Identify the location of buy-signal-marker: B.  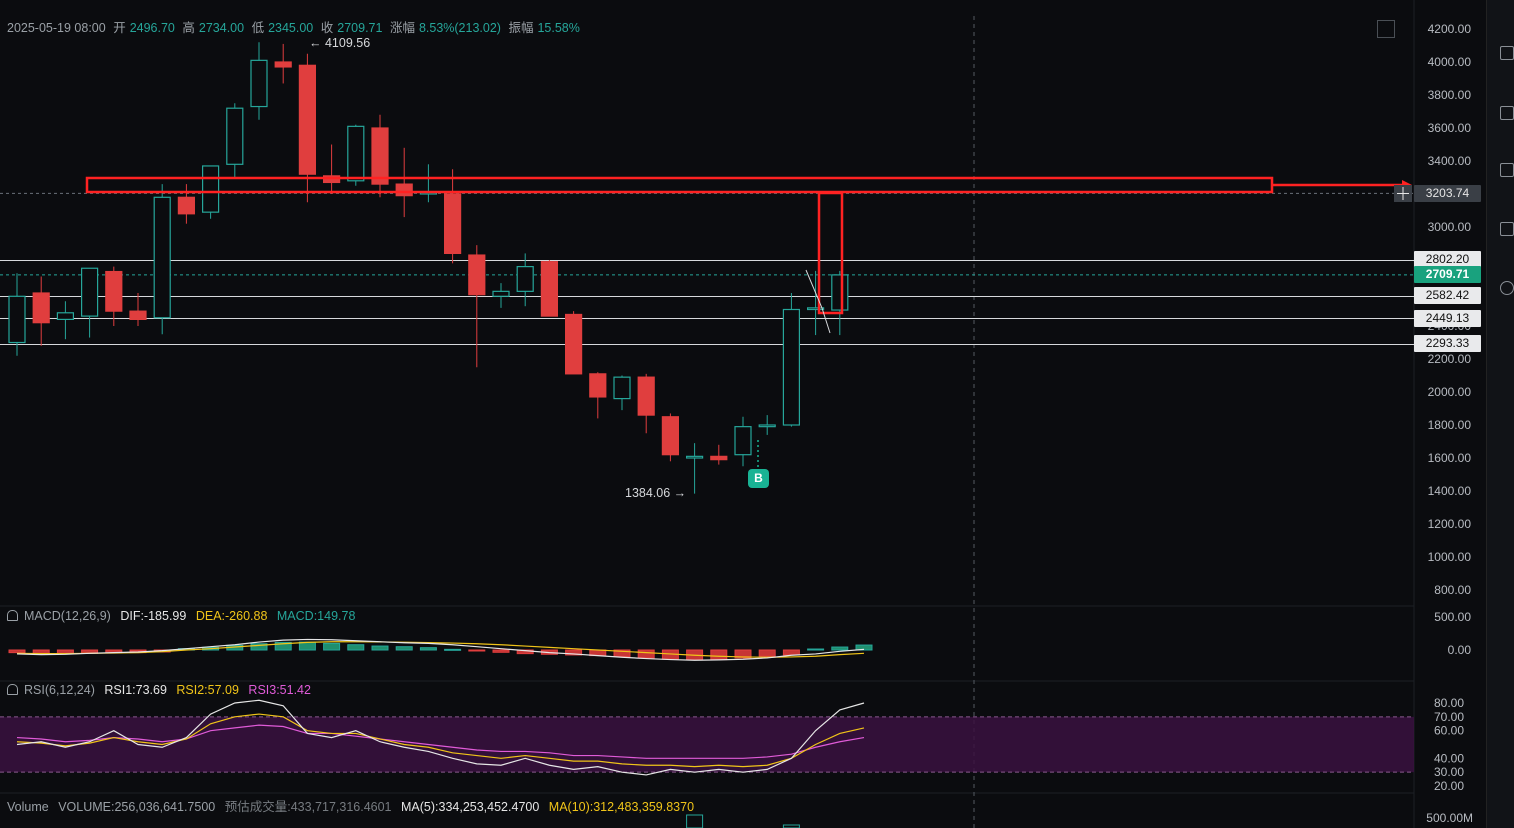
(758, 478).